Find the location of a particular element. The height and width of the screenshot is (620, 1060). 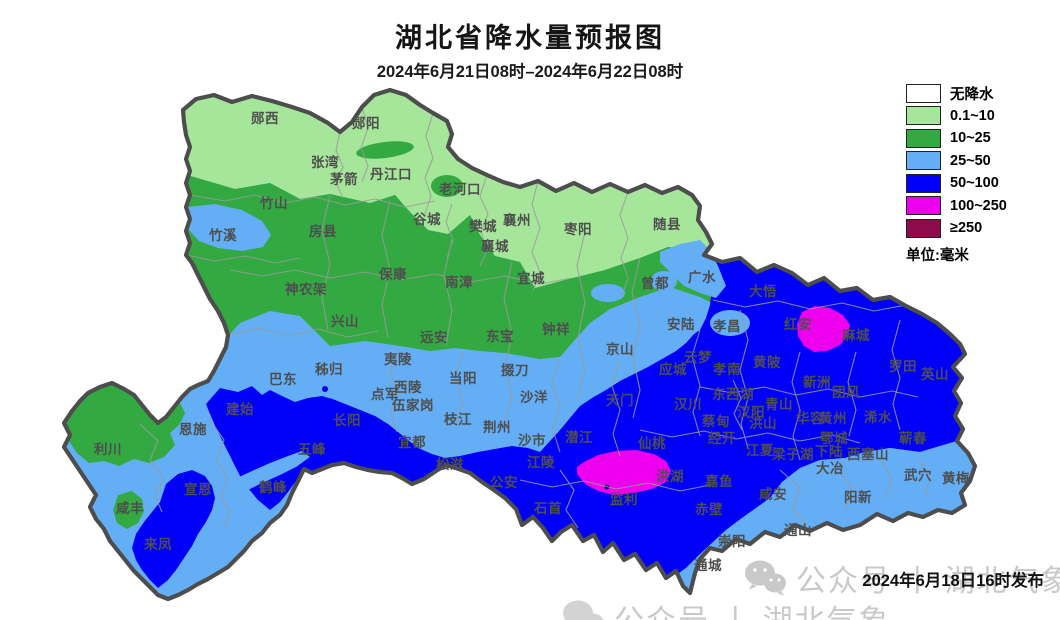

region-label: 红安 is located at coordinates (798, 324).